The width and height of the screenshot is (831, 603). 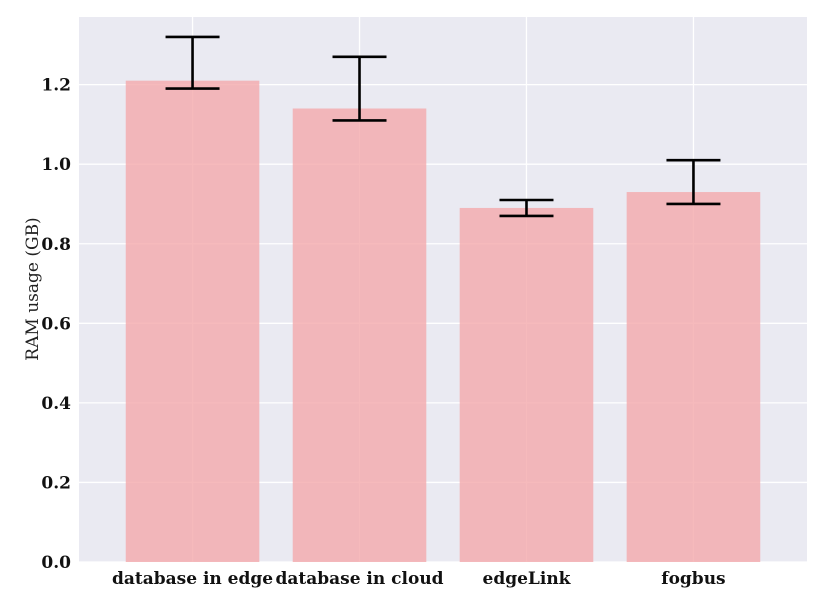 I want to click on y-tick-label: 1.2, so click(x=56, y=86).